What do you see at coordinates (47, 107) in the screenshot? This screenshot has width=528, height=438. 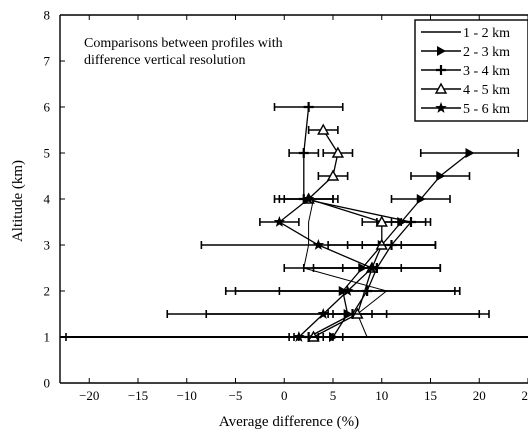 I see `y-tick-label: 6` at bounding box center [47, 107].